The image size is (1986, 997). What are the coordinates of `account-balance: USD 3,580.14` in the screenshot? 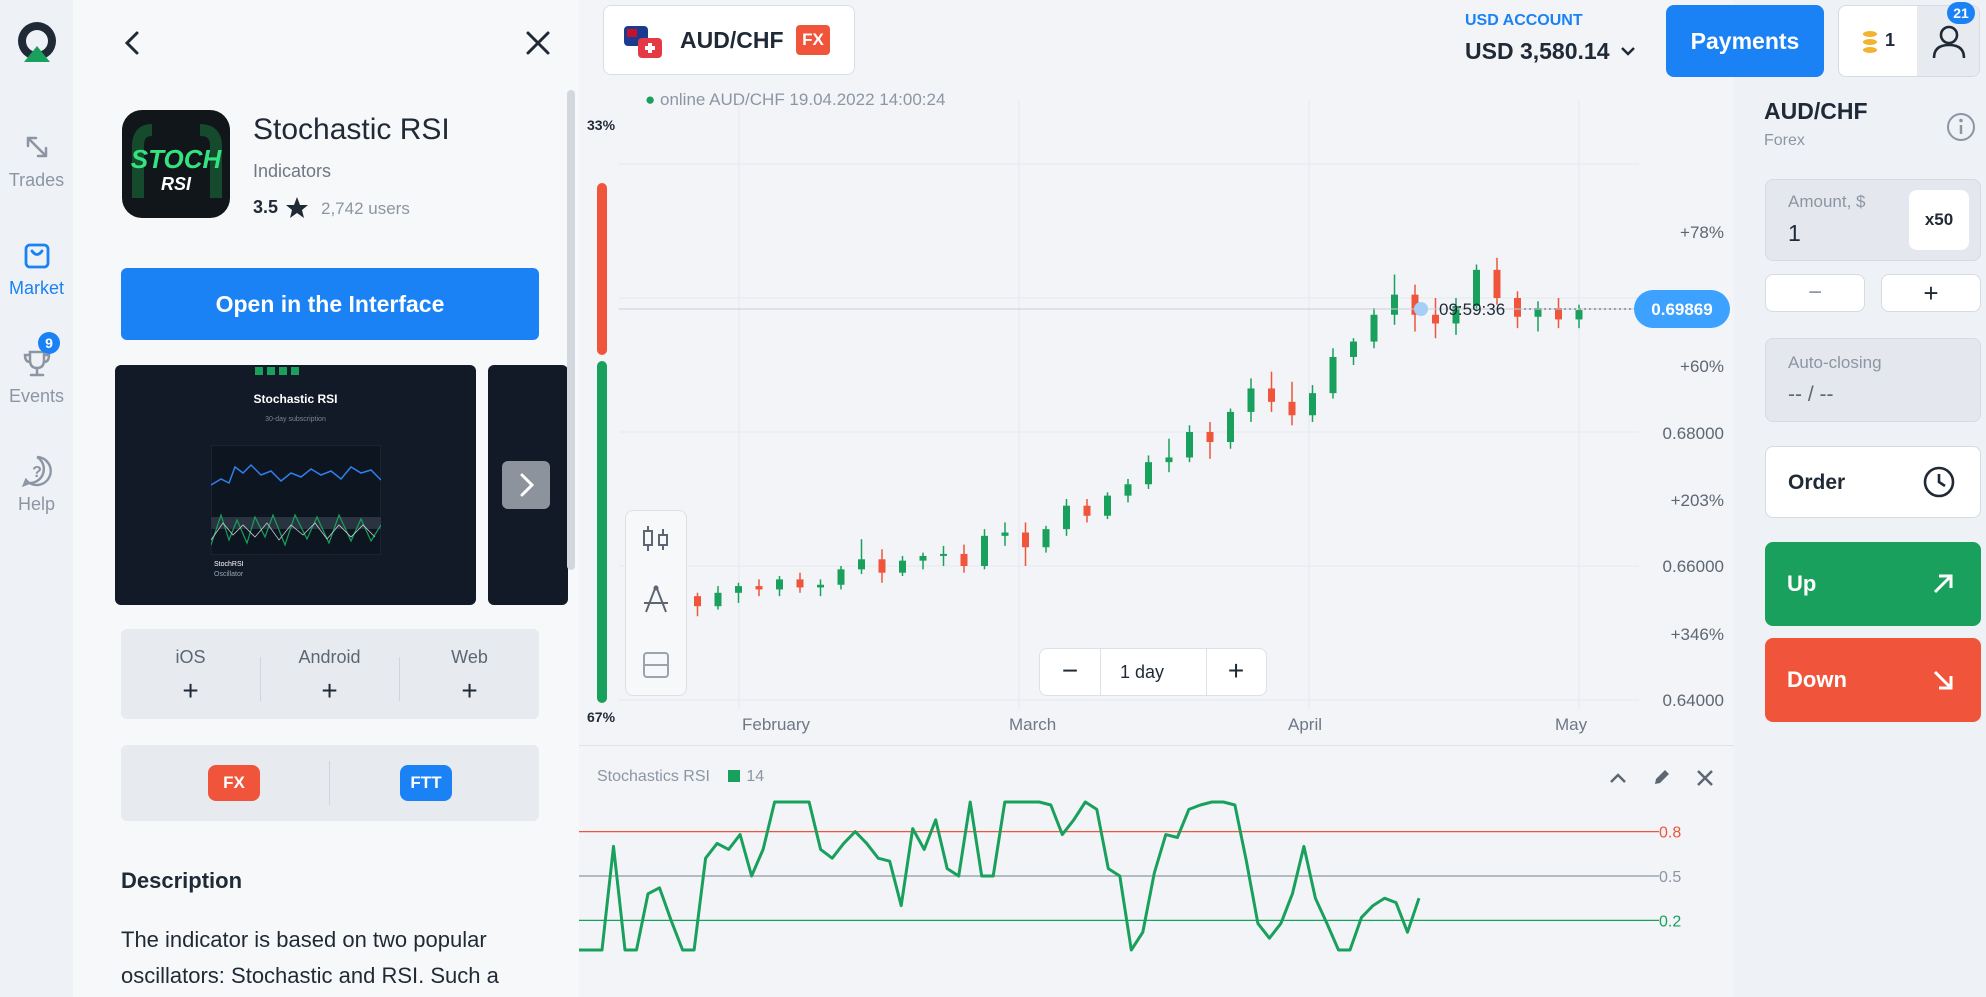 It's located at (1537, 51).